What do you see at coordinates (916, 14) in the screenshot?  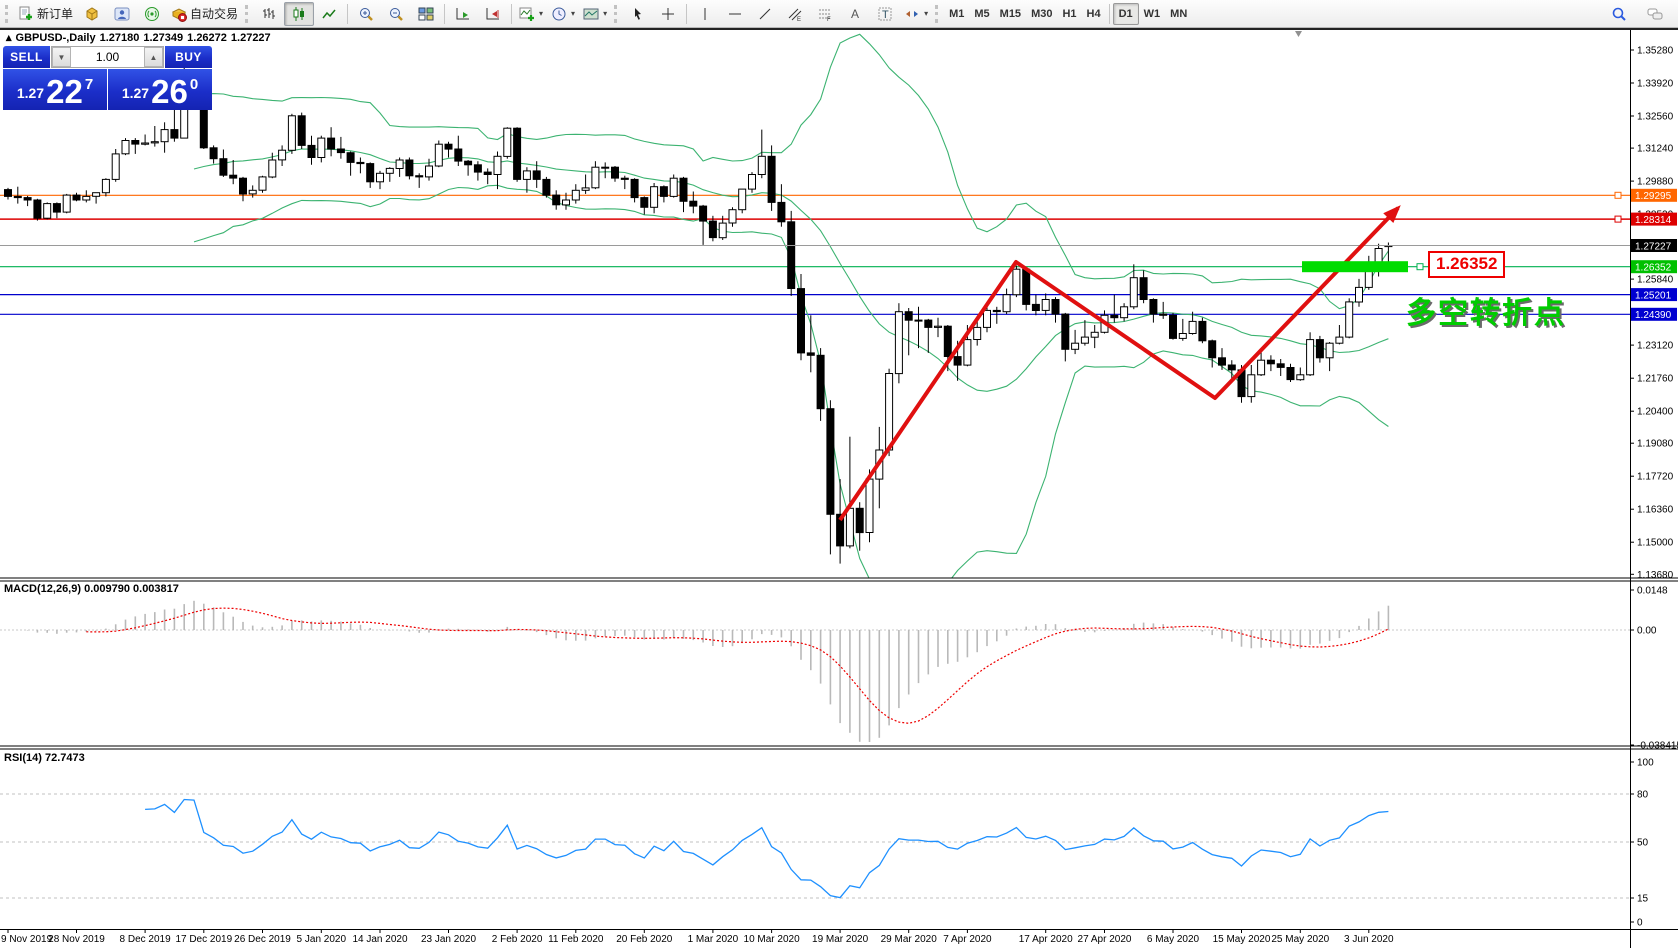 I see `arrow-shapes-button: ▾` at bounding box center [916, 14].